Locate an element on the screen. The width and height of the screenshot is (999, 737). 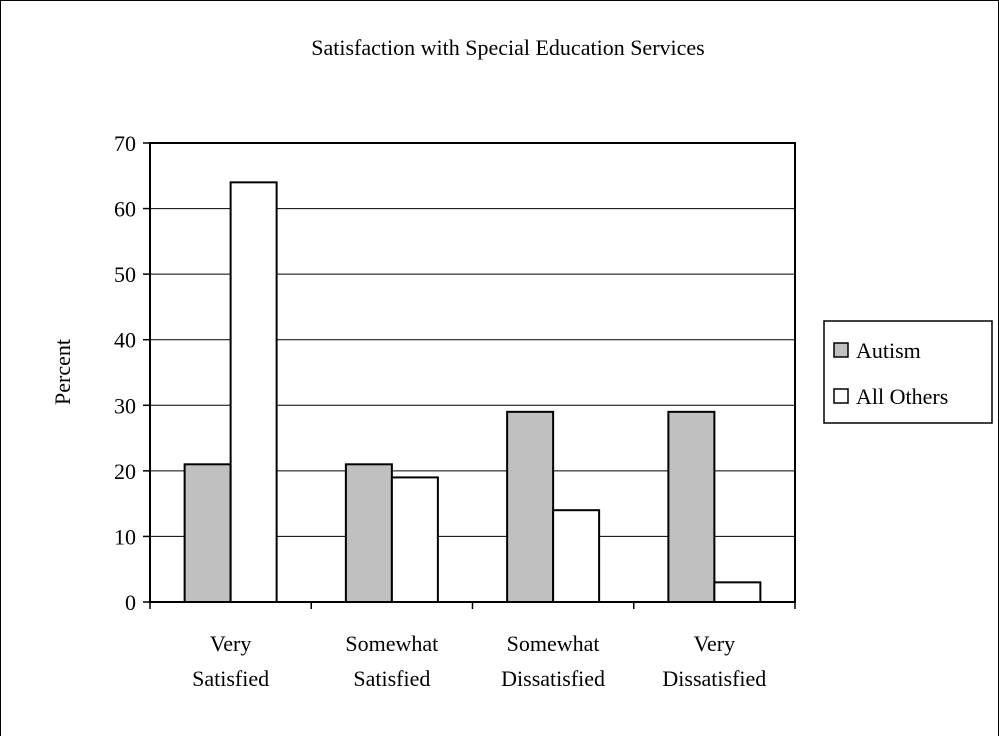
y-tick-label: 50 is located at coordinates (125, 274).